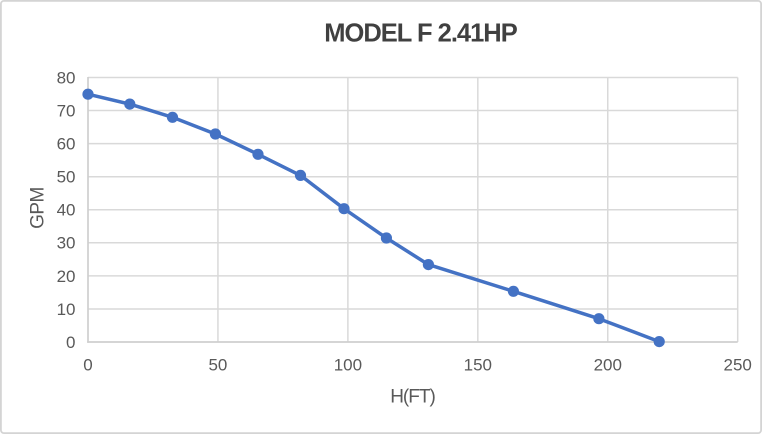  Describe the element at coordinates (66, 144) in the screenshot. I see `svg-text: 60` at that location.